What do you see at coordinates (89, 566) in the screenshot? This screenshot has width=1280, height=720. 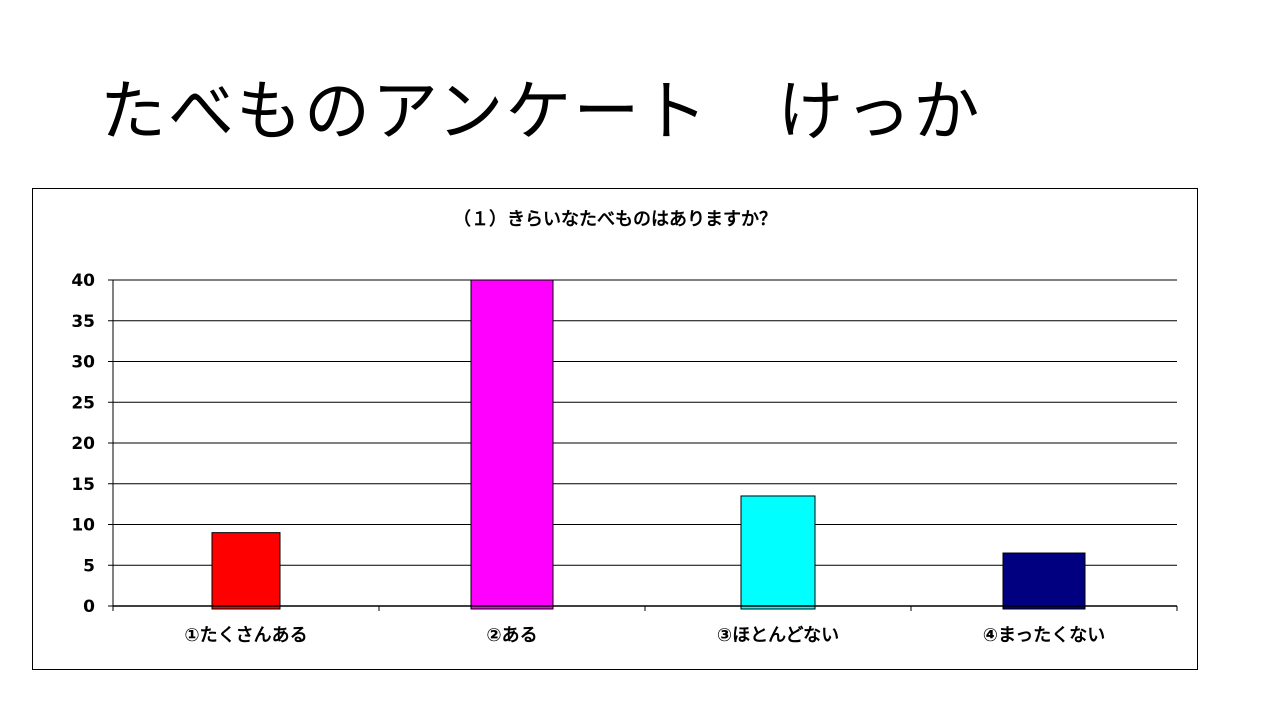 I see `y-tick-label: 5` at bounding box center [89, 566].